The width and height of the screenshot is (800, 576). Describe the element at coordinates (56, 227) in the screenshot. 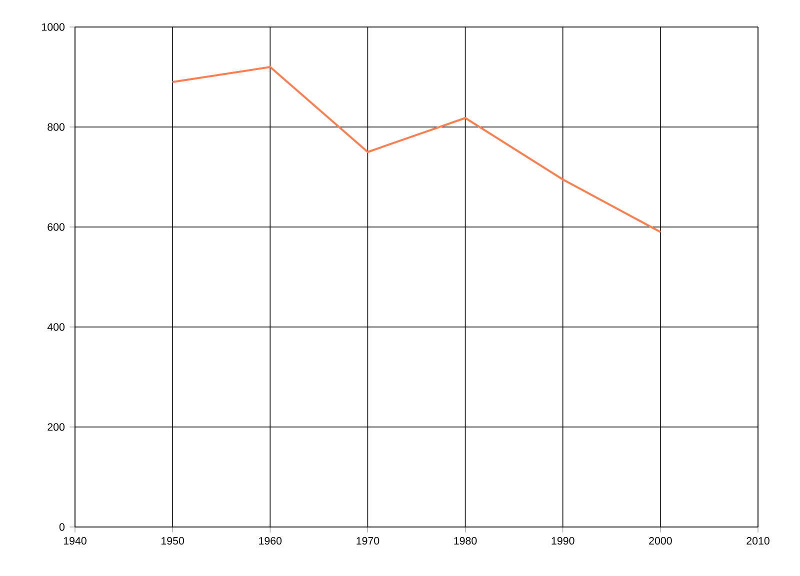

I see `y-tick-label: 600` at that location.